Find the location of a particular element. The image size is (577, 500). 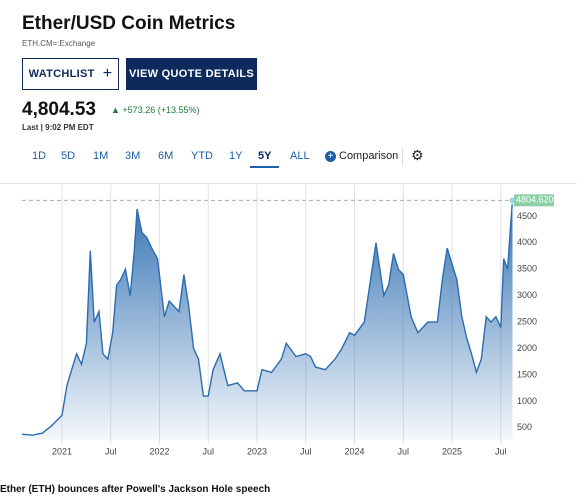

x-tick-label: 2021 is located at coordinates (62, 451).